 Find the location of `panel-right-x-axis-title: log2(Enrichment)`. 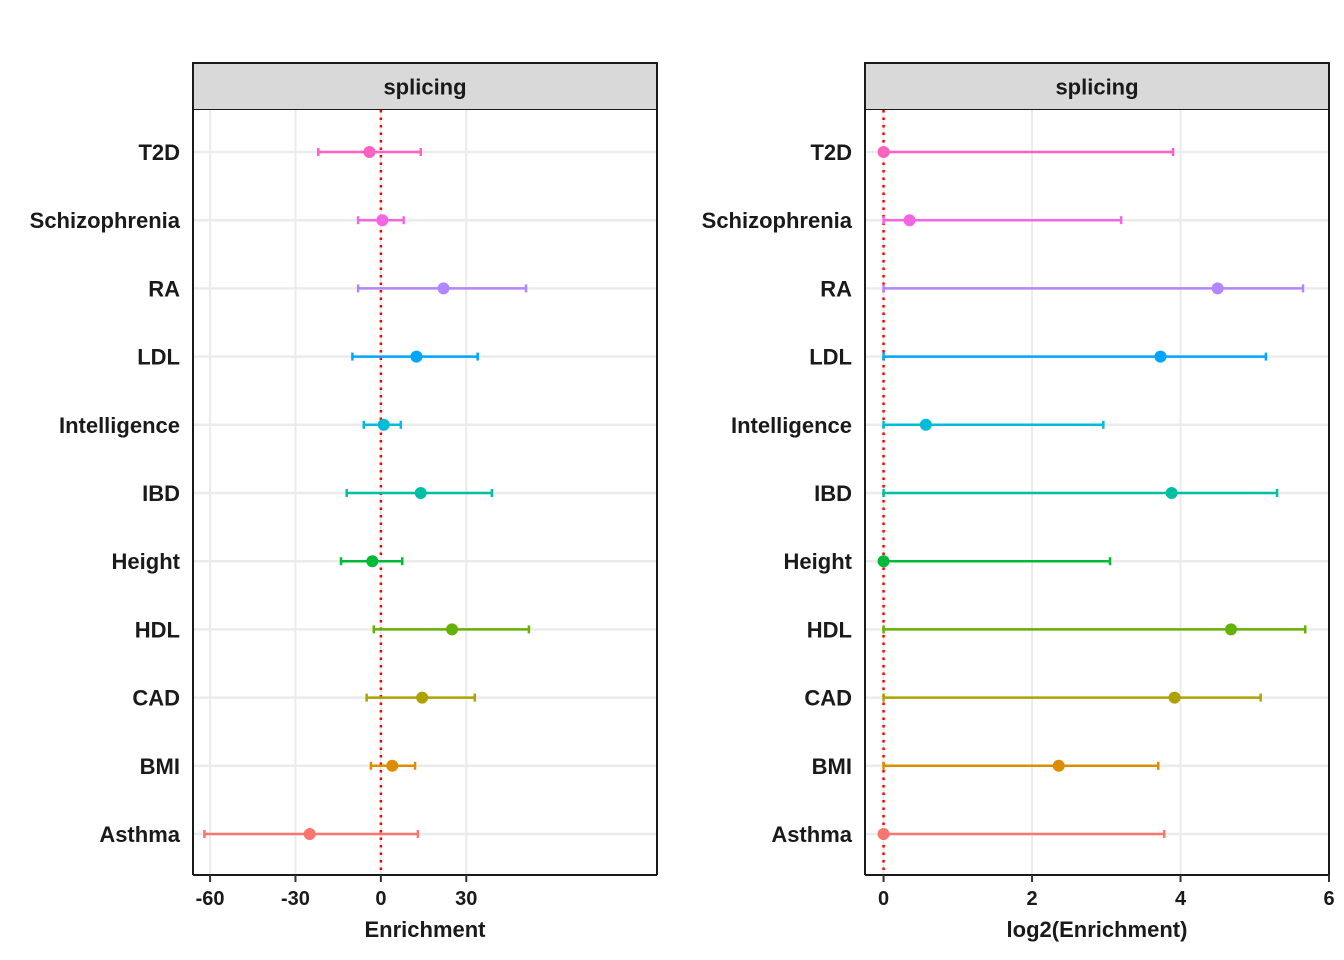

panel-right-x-axis-title: log2(Enrichment) is located at coordinates (1097, 929).